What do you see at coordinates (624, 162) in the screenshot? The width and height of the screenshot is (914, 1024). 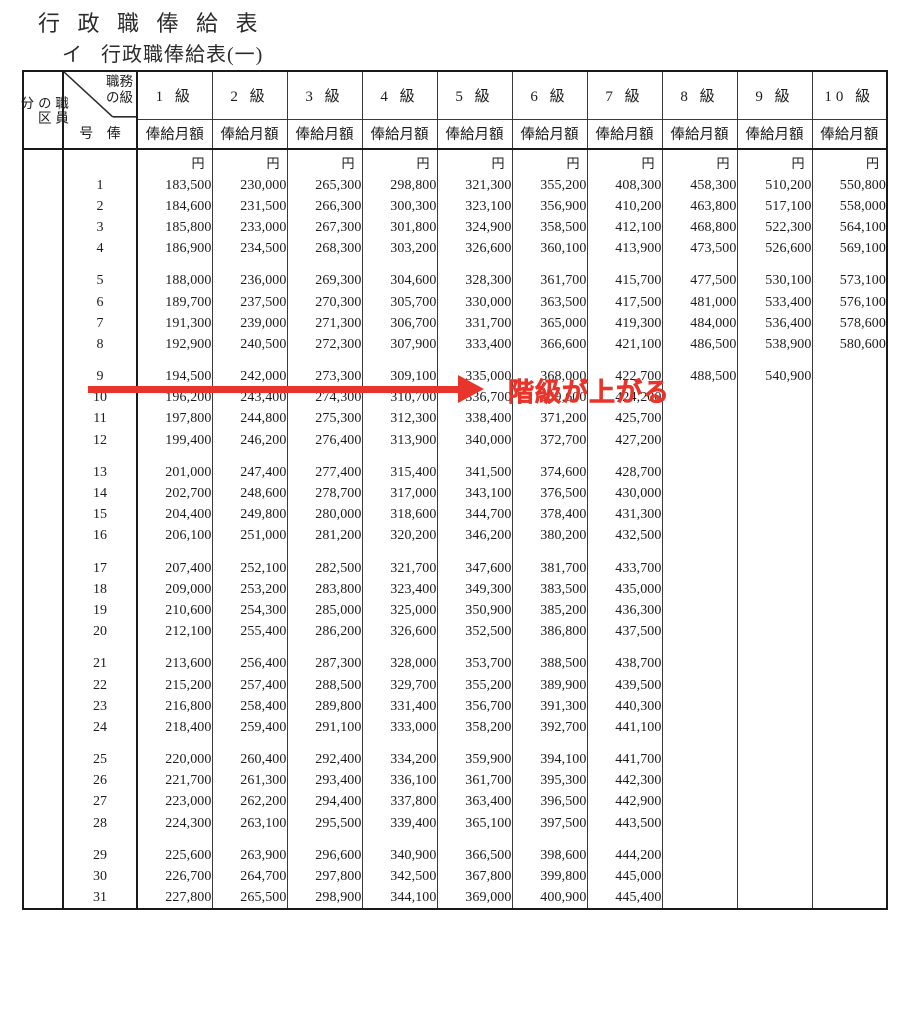 I see `currency-unit-cell-7: 円` at bounding box center [624, 162].